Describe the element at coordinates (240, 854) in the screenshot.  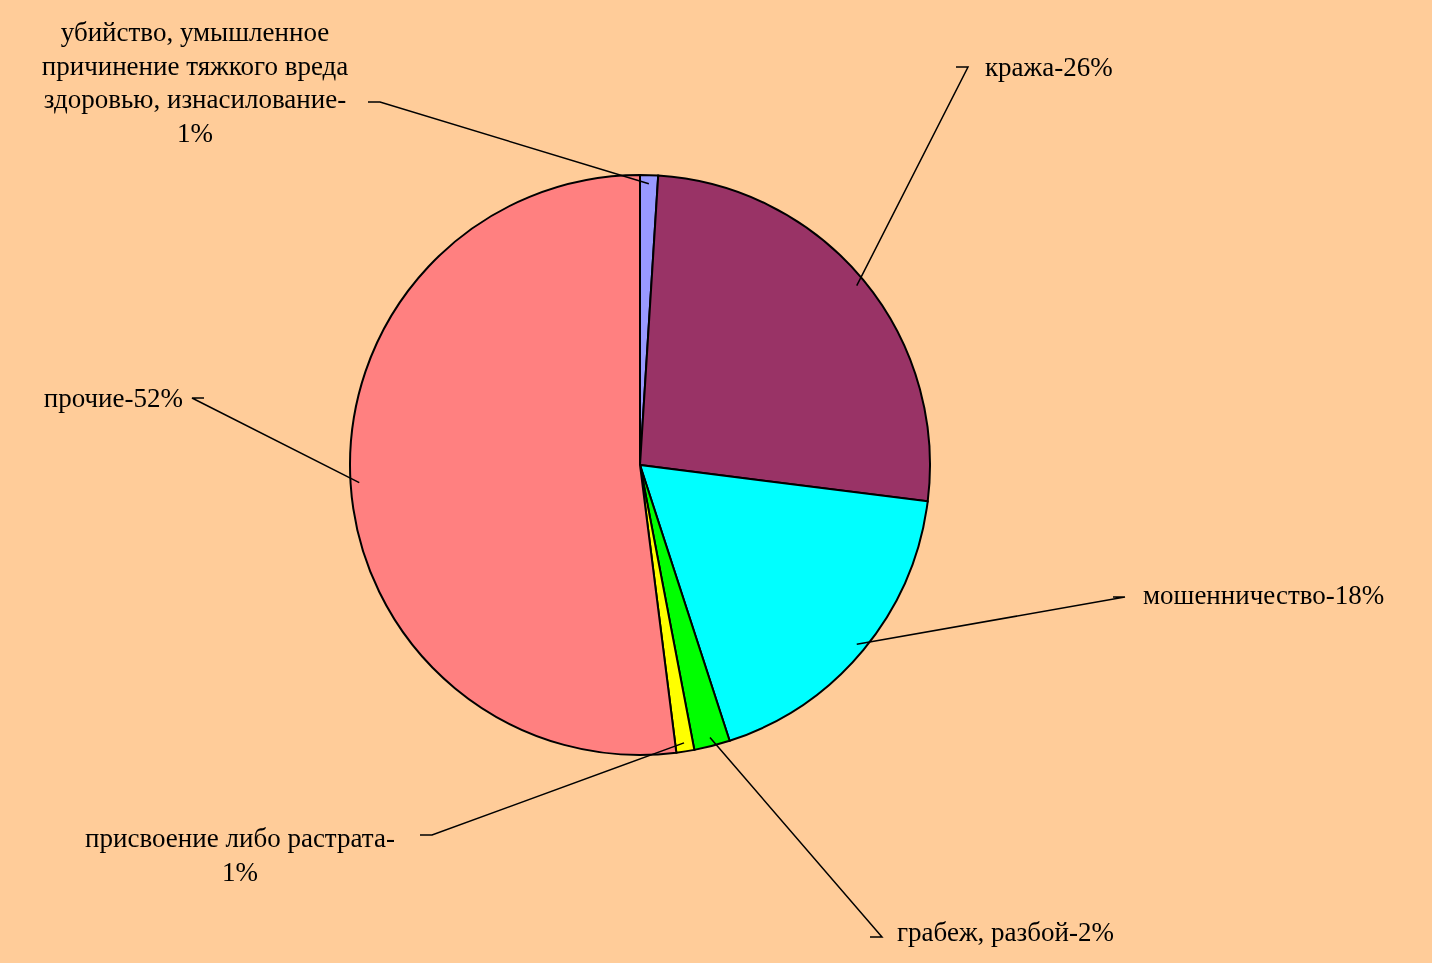
I see `slice-label: присвоение либо растрата- 1%` at that location.